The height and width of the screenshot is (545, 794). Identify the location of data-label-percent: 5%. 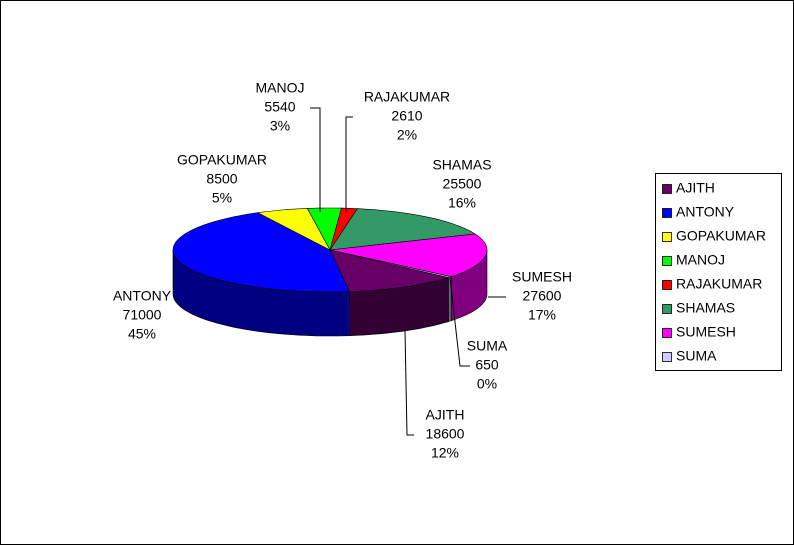
(222, 198).